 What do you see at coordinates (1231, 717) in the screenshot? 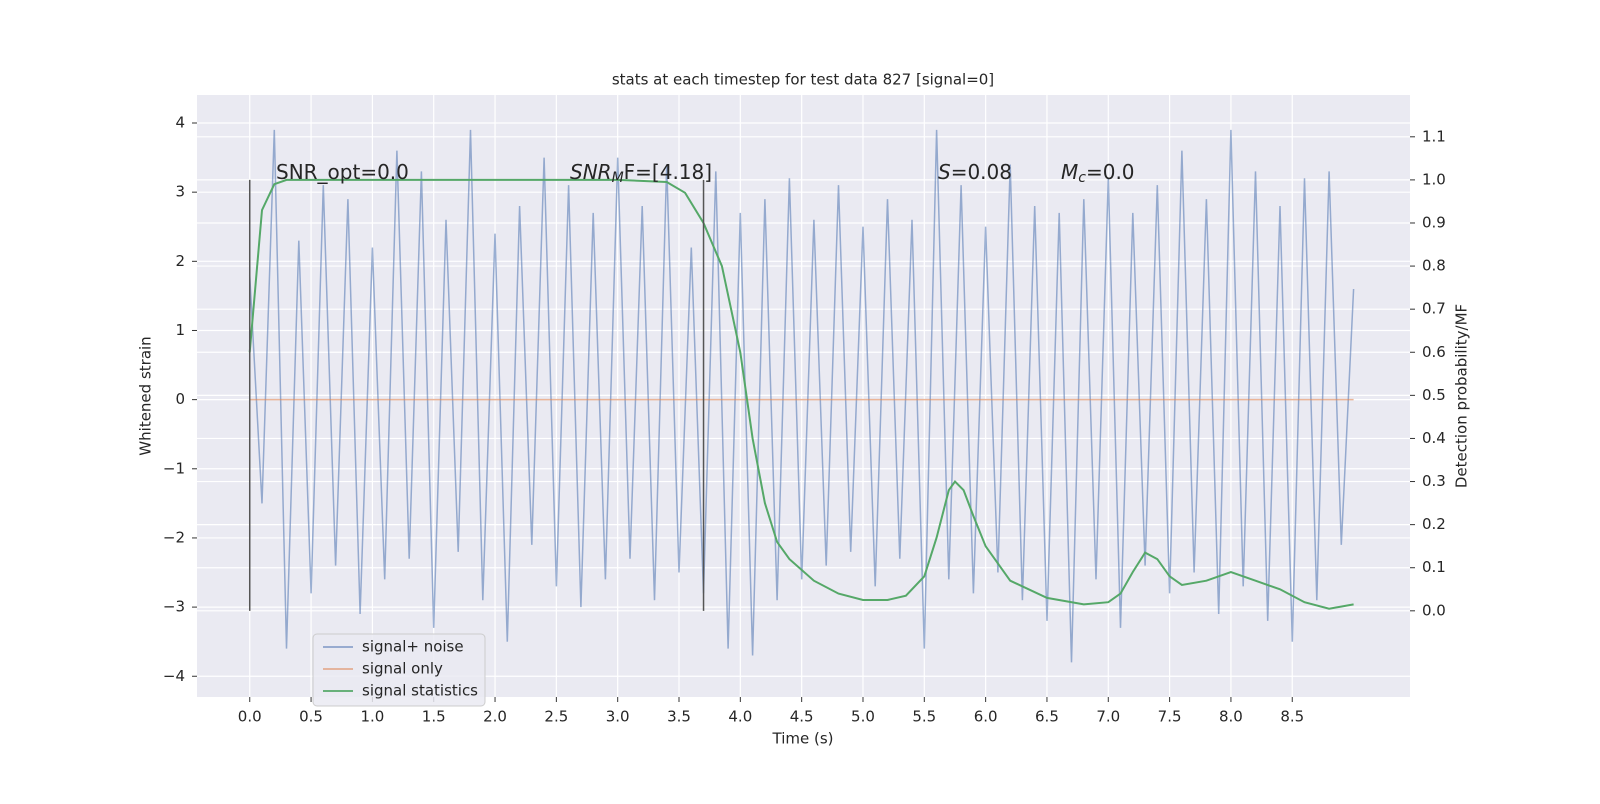
I see `x-tick-label: 8.0` at bounding box center [1231, 717].